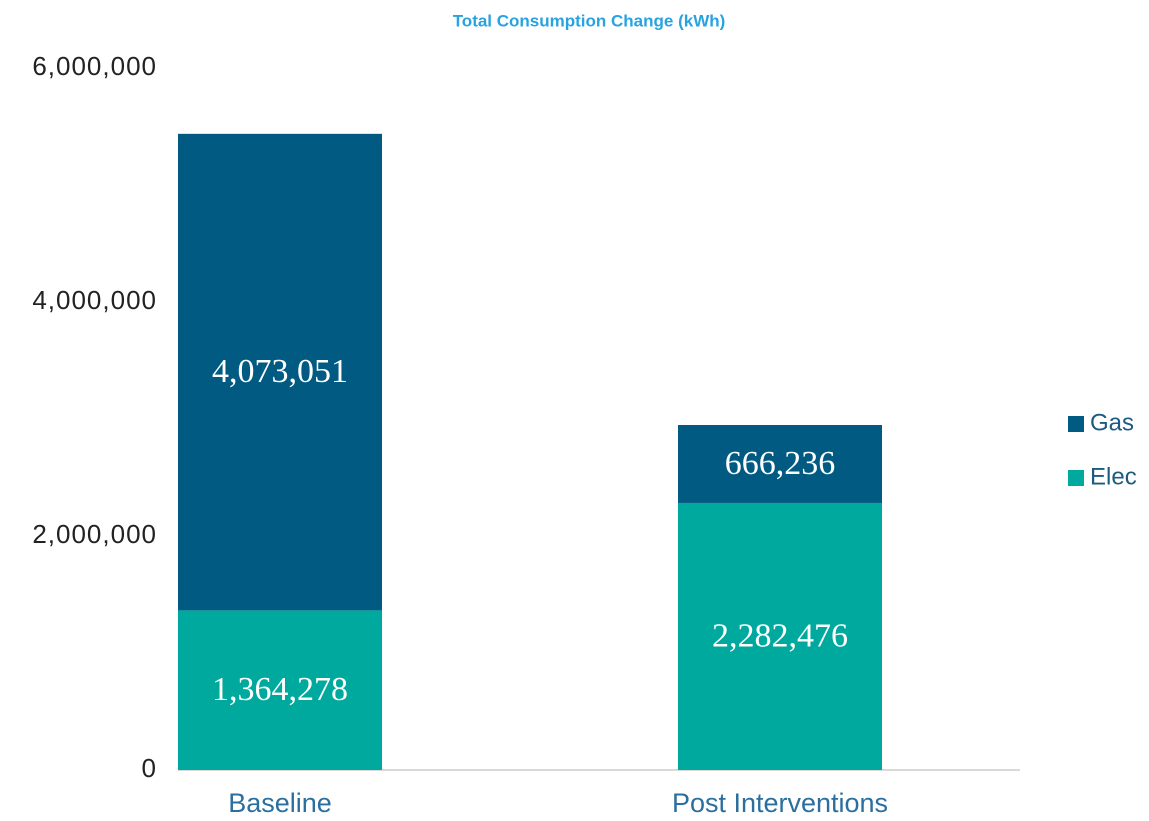 The image size is (1149, 821). I want to click on x-tick-label: Post Interventions, so click(780, 803).